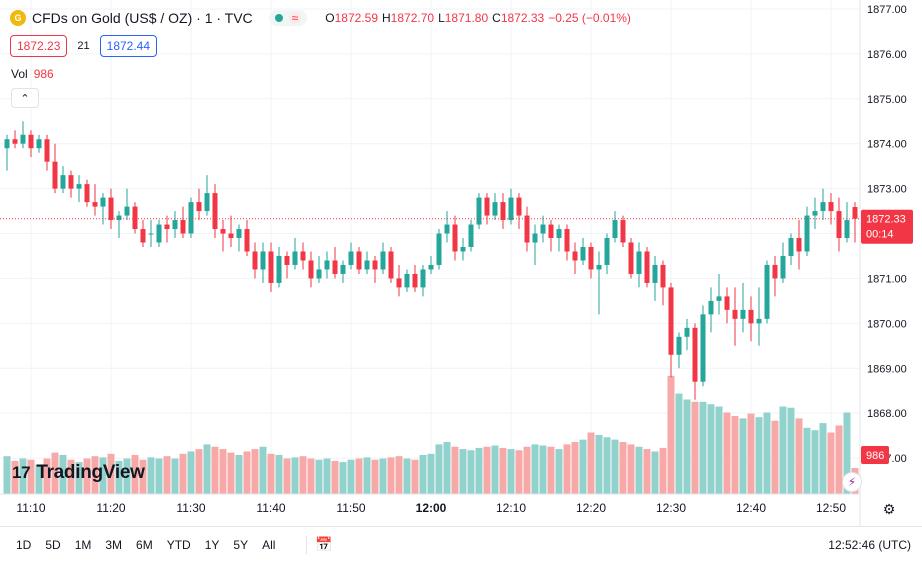  I want to click on volume-label: Vol, so click(19, 74).